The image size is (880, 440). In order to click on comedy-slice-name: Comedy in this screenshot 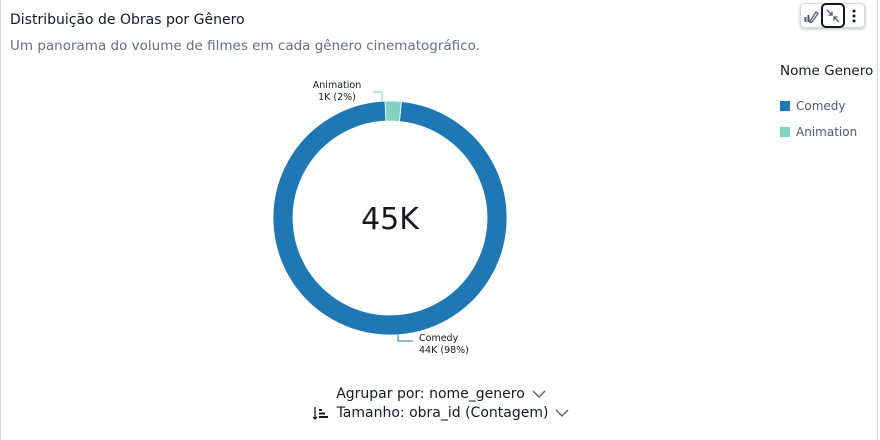, I will do `click(439, 338)`.